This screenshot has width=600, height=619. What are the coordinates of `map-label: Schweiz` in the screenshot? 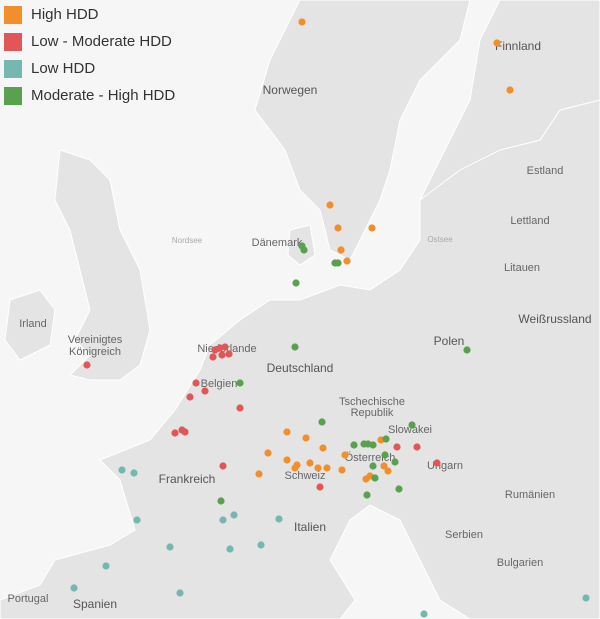 It's located at (305, 476).